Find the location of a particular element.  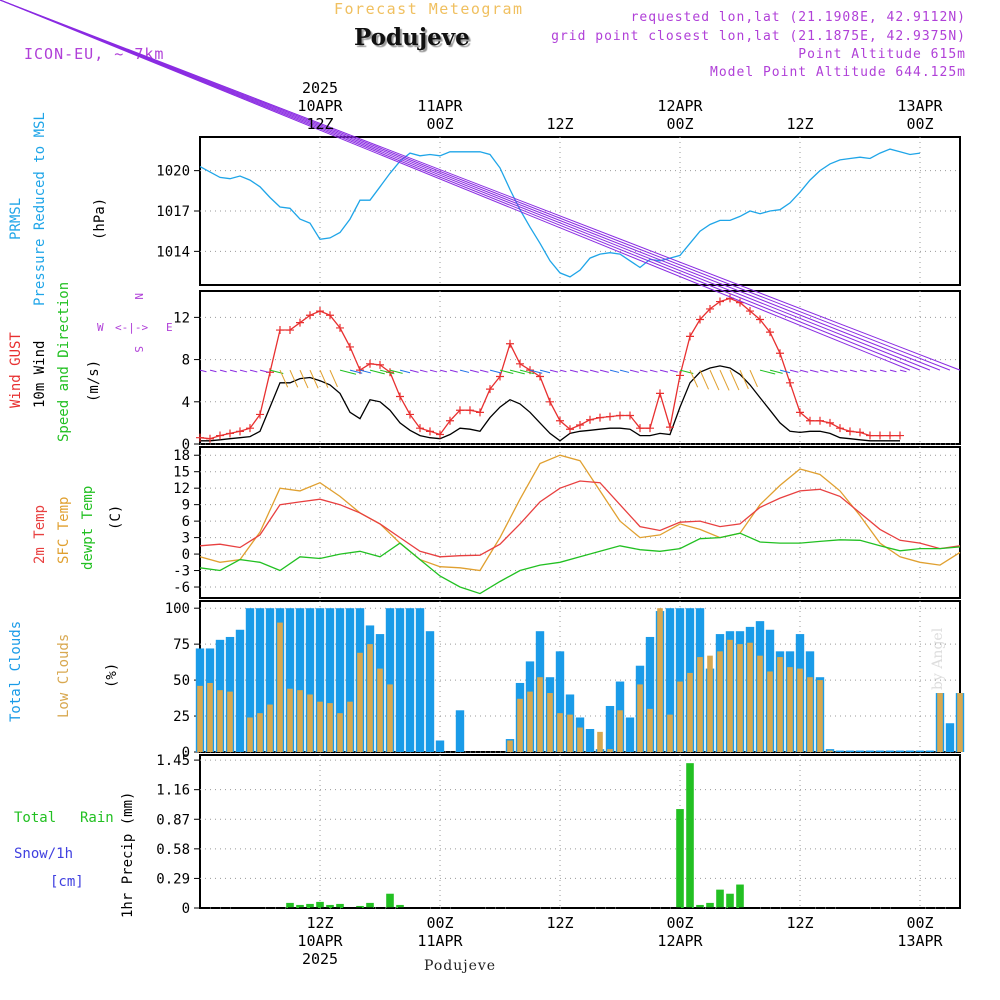

model-altitude: Model Point Altitude 644.125m is located at coordinates (838, 72).